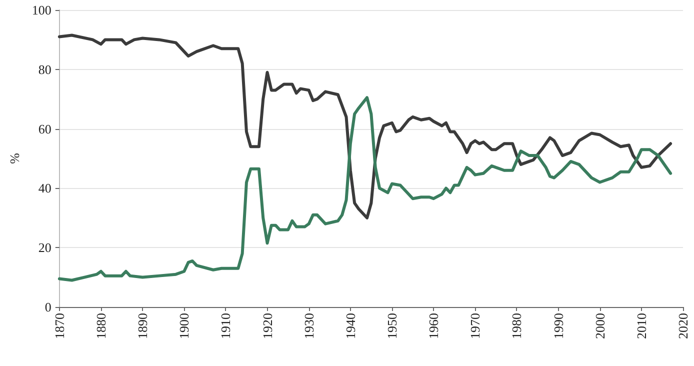 This screenshot has width=694, height=366. What do you see at coordinates (184, 326) in the screenshot?
I see `x-tick-label: 1900` at bounding box center [184, 326].